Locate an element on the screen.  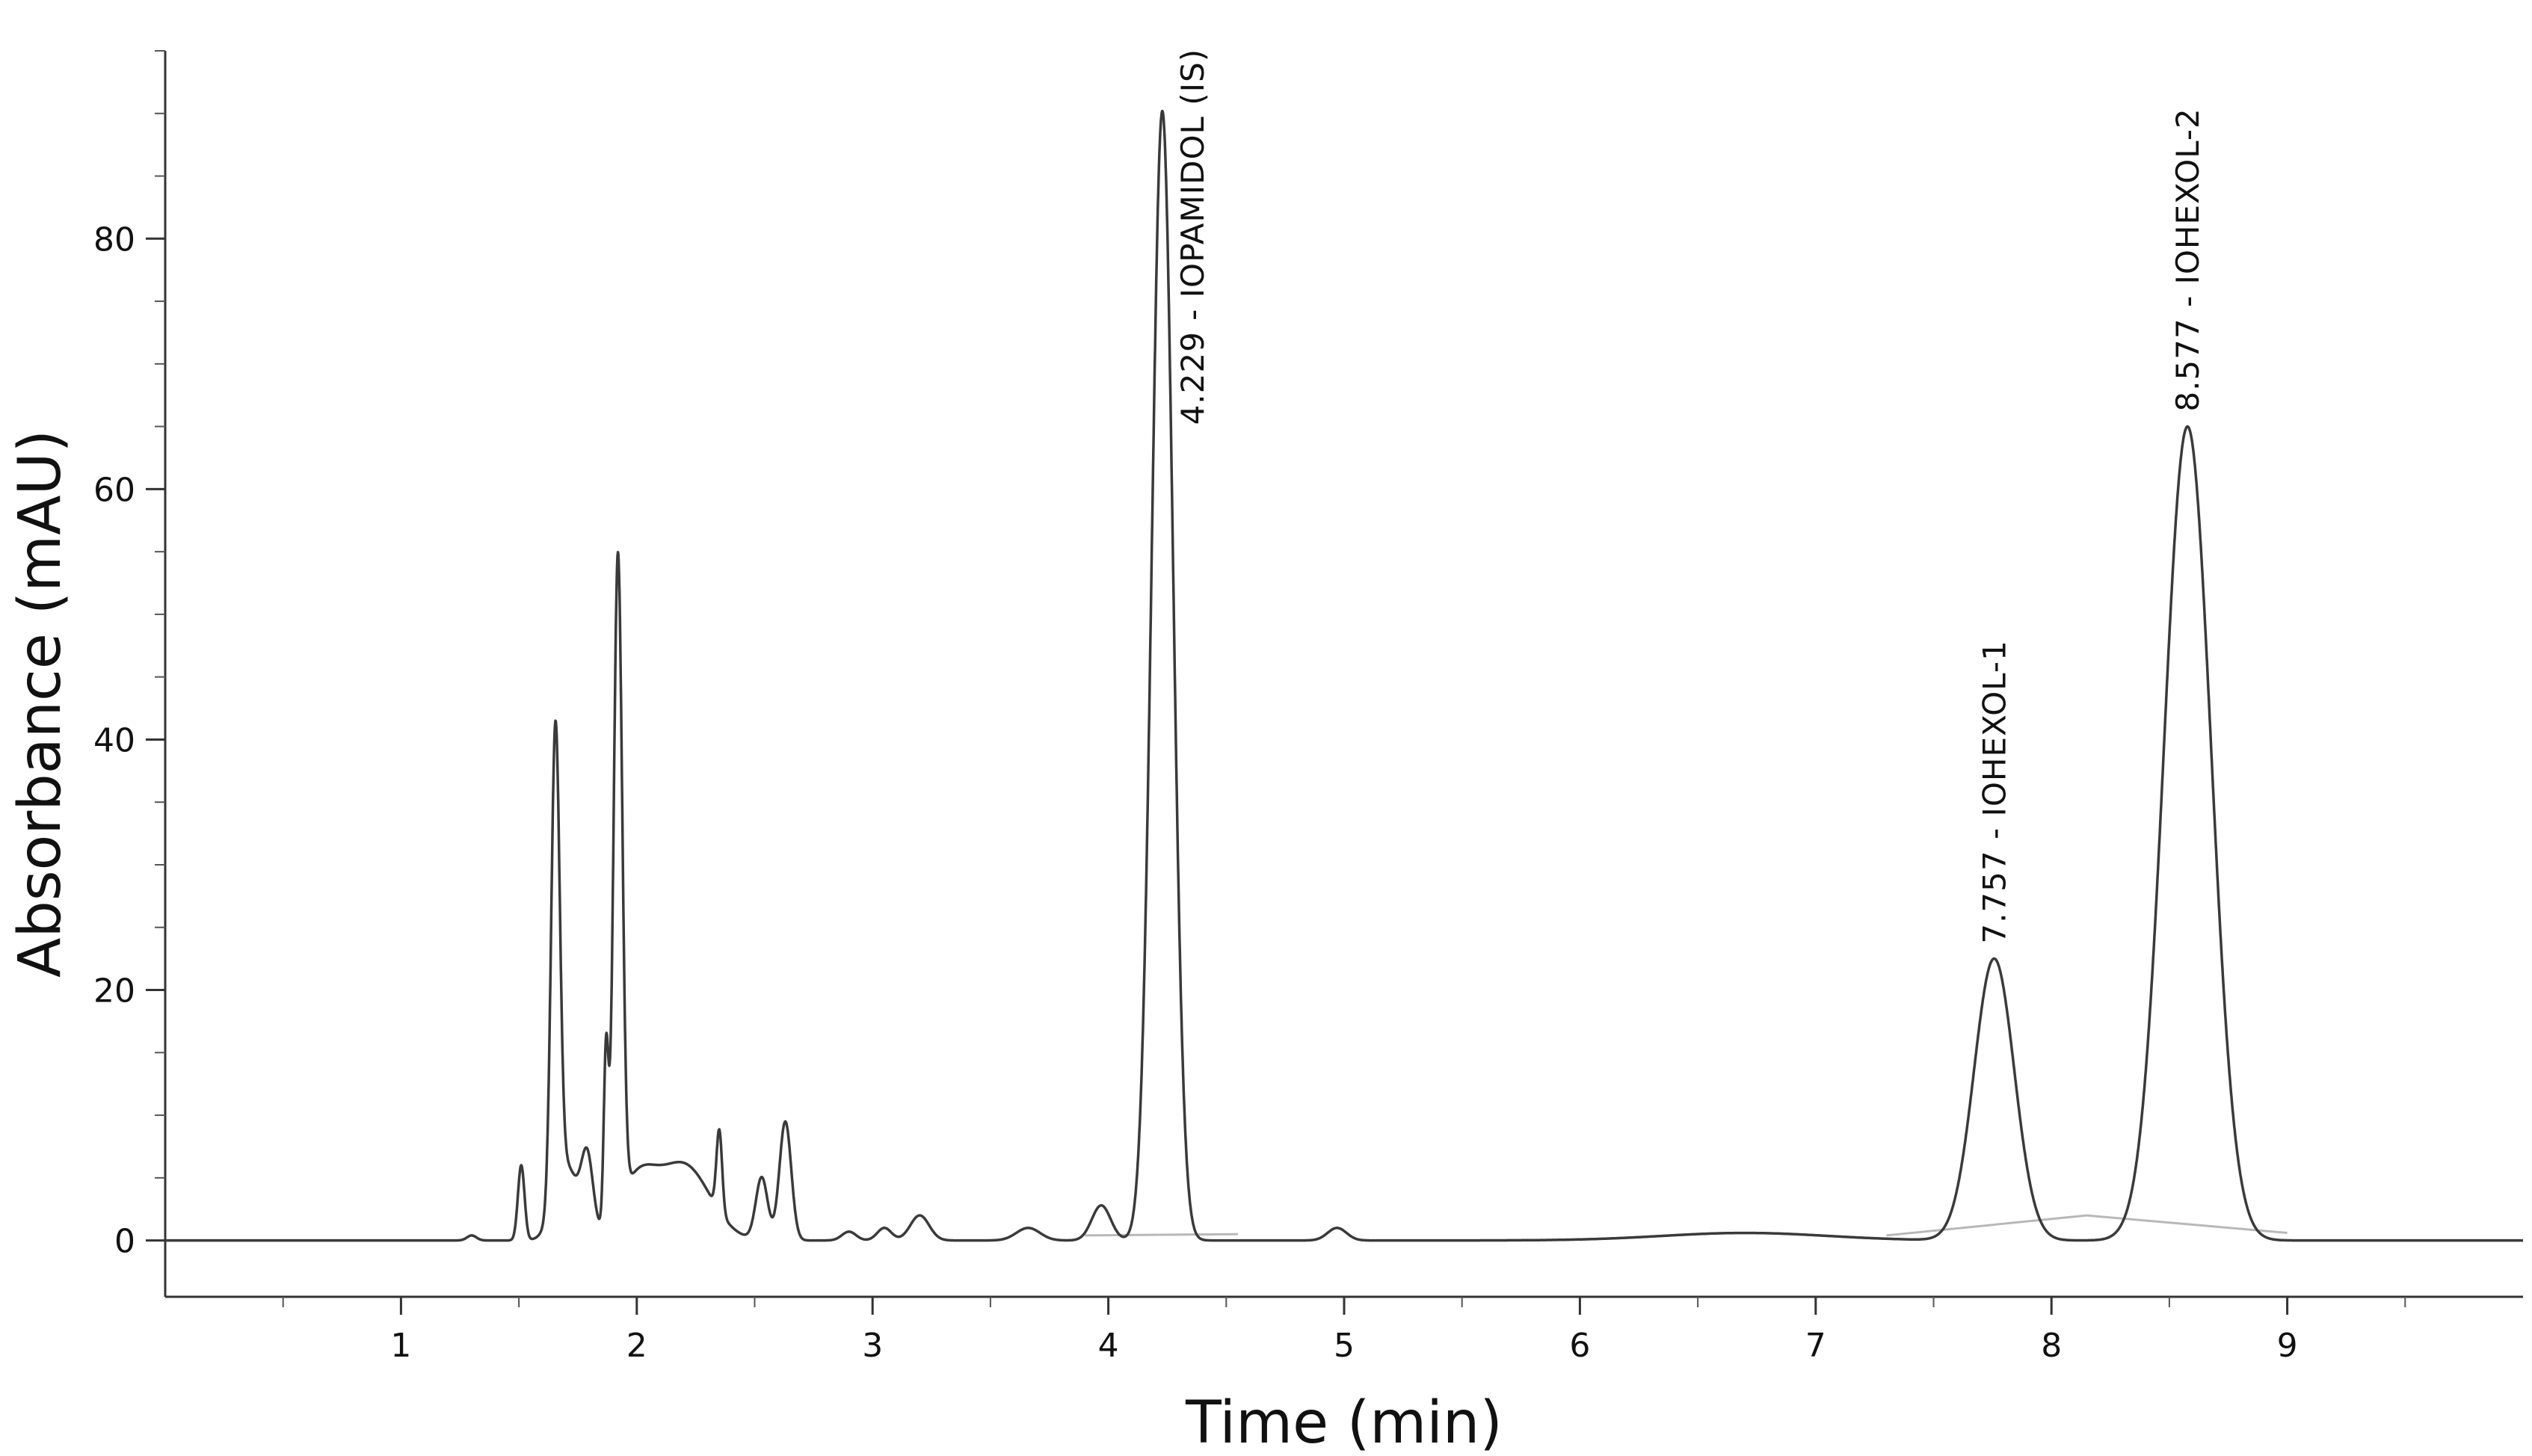
x-tick-label: 9 is located at coordinates (2287, 1346).